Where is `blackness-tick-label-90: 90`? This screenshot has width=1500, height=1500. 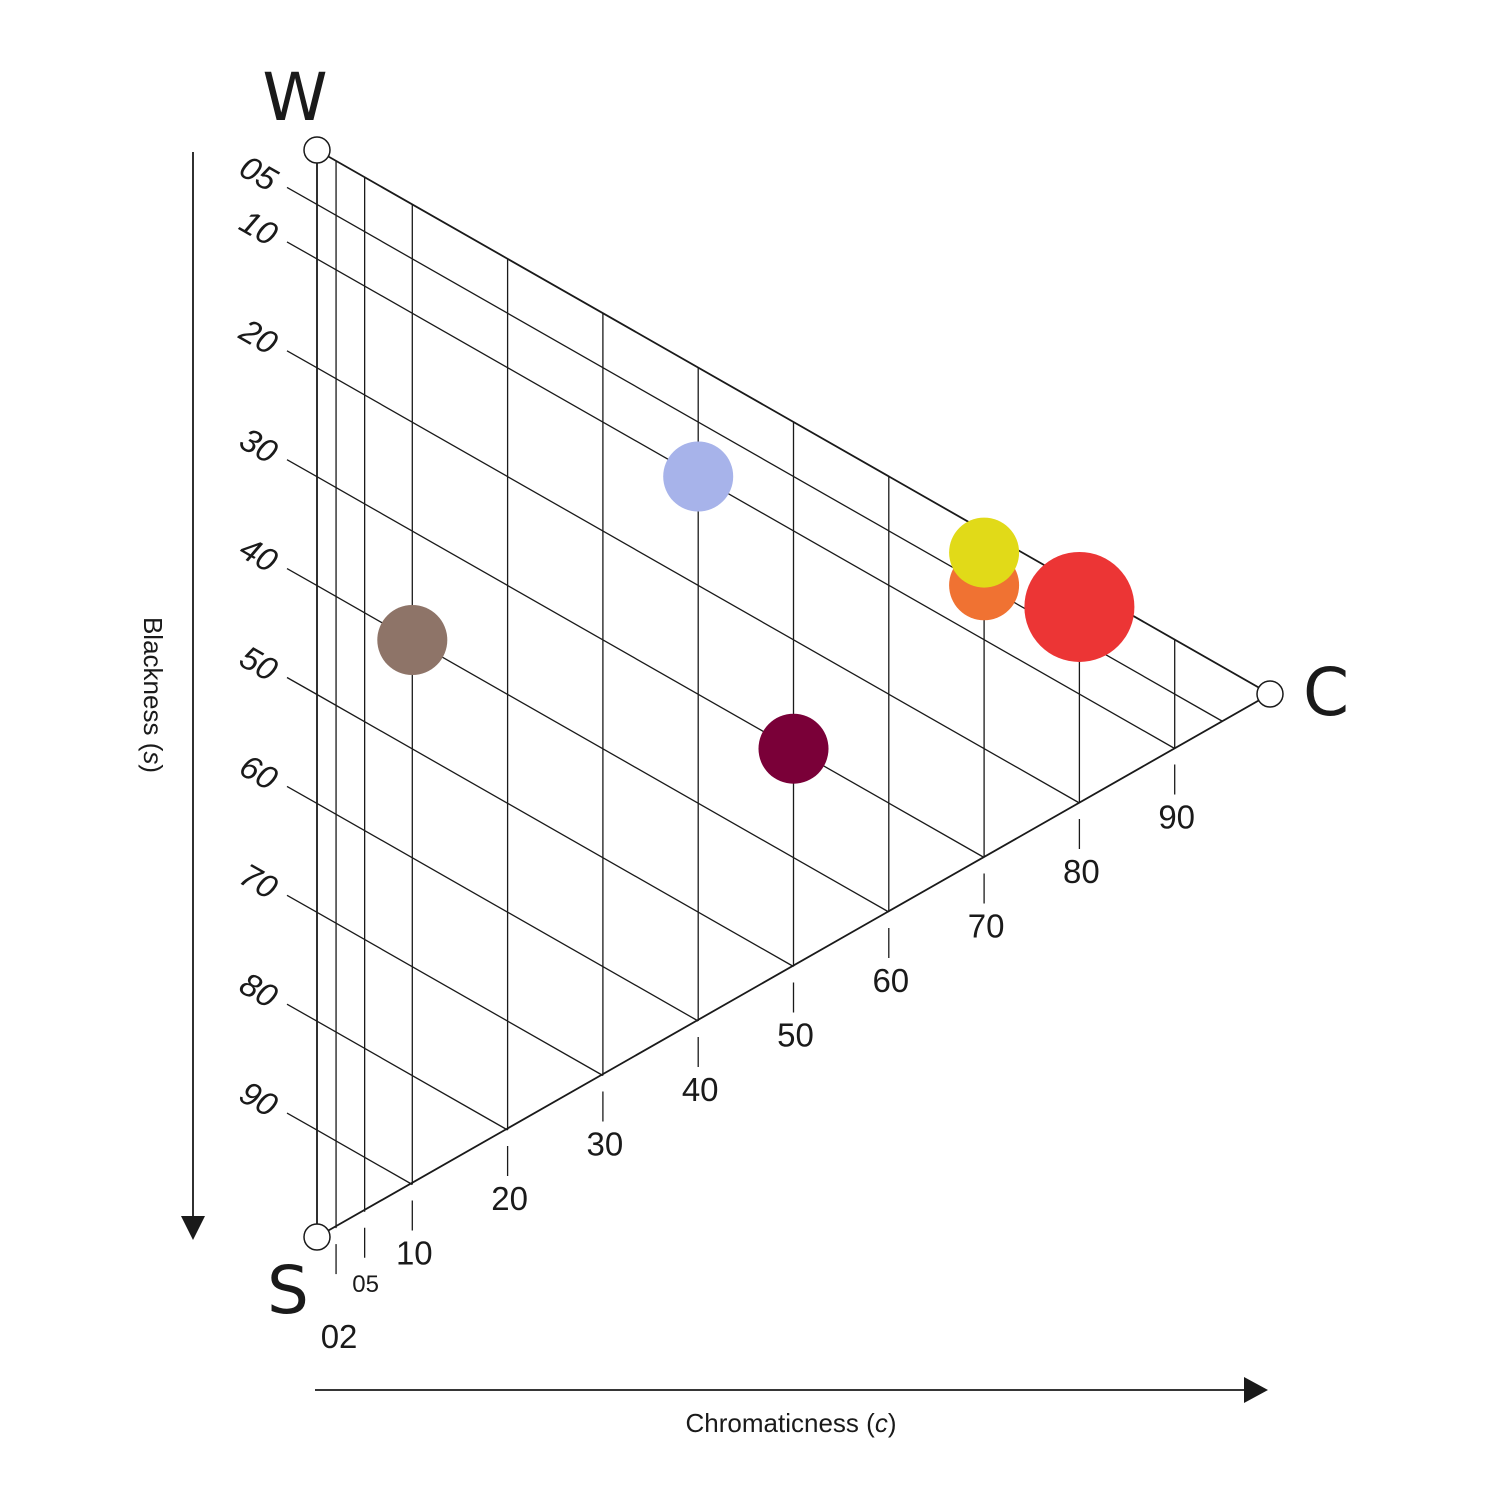 blackness-tick-label-90: 90 is located at coordinates (259, 1099).